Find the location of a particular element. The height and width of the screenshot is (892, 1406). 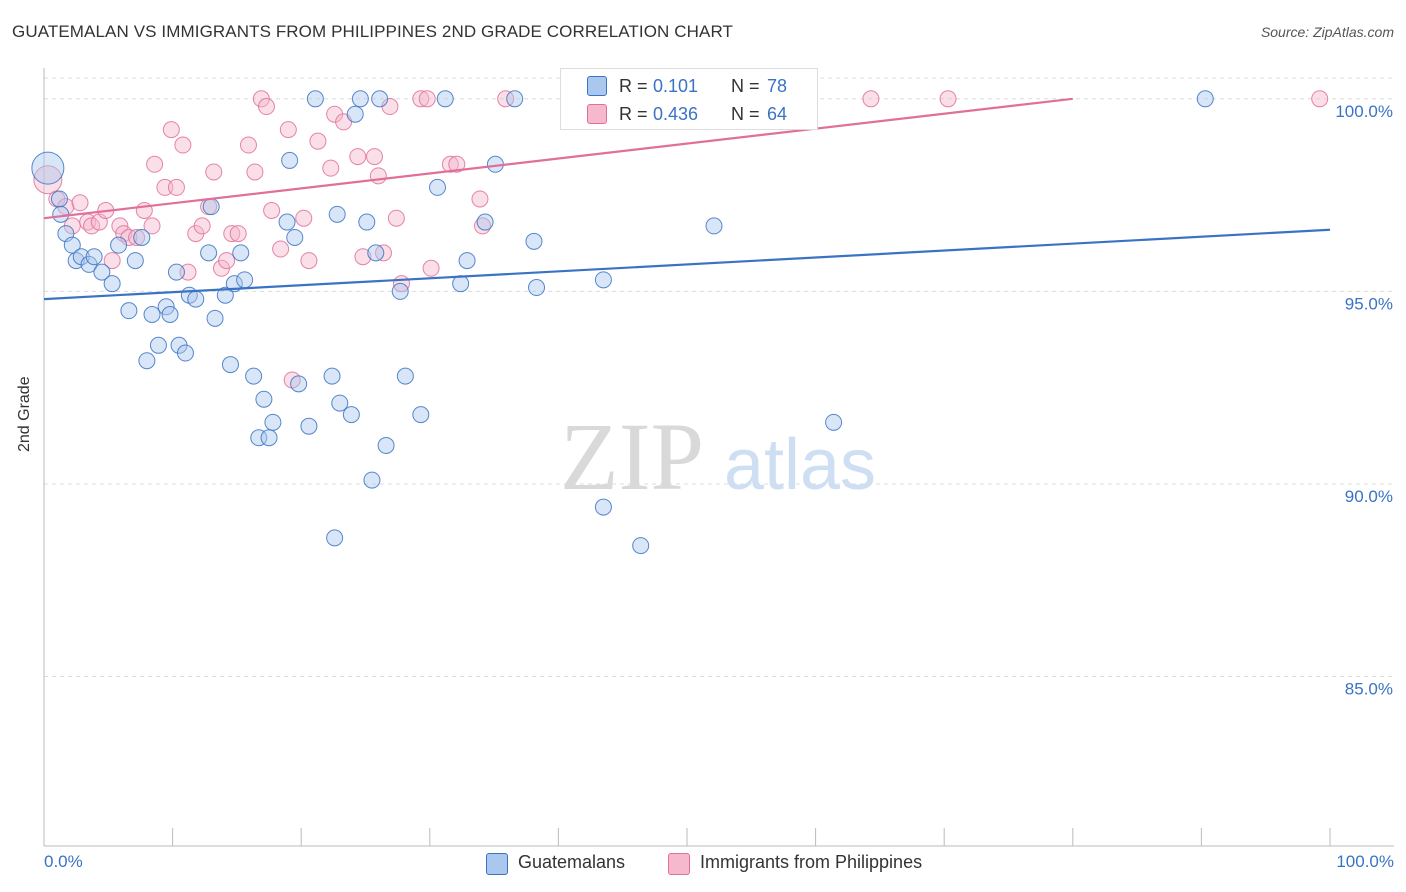

watermark-zip: ZIP is located at coordinates (632, 456).